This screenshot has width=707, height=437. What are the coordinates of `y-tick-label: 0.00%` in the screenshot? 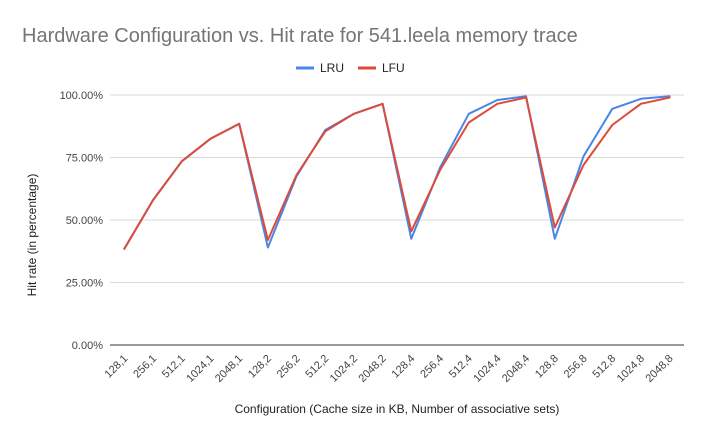 It's located at (87, 346).